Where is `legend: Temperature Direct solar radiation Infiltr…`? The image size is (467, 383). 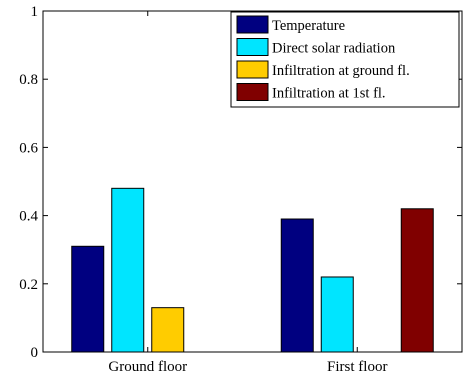 legend: Temperature Direct solar radiation Infiltr… is located at coordinates (345, 59).